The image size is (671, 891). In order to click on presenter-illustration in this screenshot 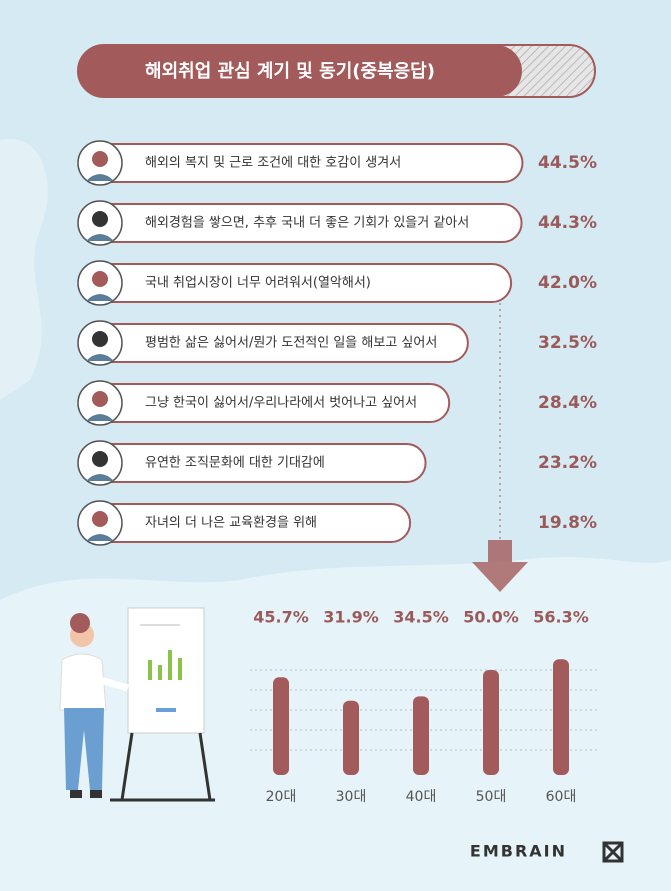, I will do `click(137, 704)`.